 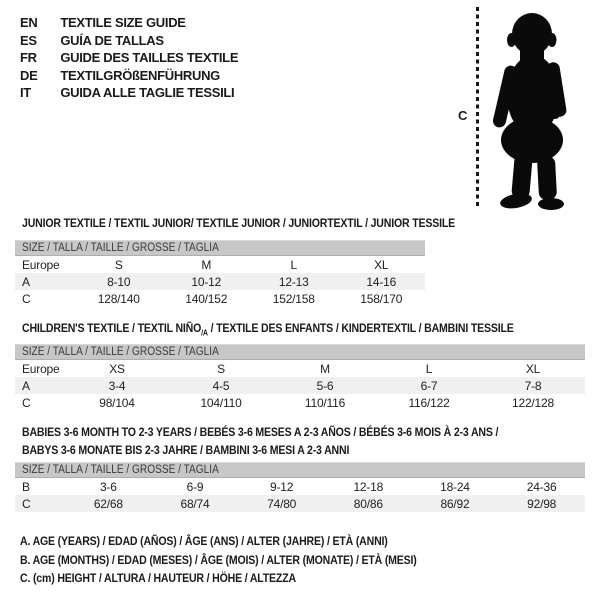 What do you see at coordinates (117, 402) in the screenshot?
I see `table-cell: 98/104` at bounding box center [117, 402].